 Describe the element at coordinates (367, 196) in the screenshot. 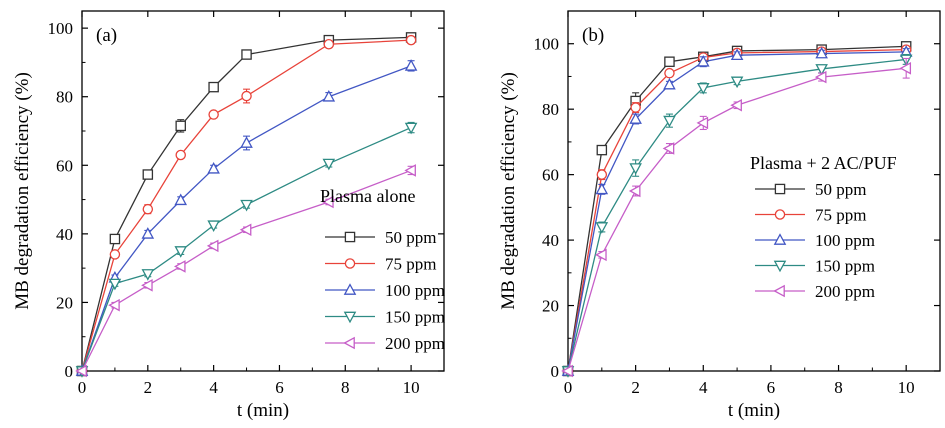

I see `legend-title: Plasma alone` at that location.